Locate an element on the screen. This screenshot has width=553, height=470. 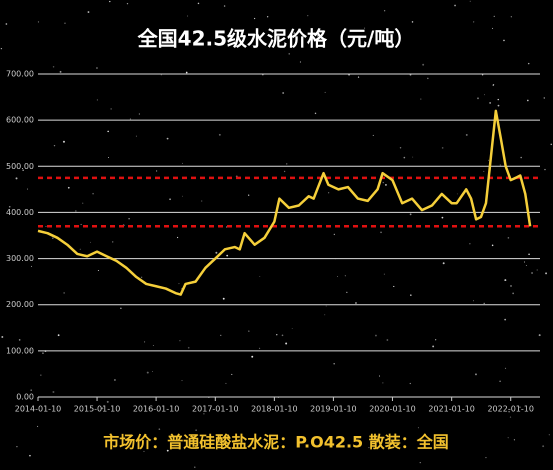
x-tick-label: 2015-01-10 is located at coordinates (97, 409).